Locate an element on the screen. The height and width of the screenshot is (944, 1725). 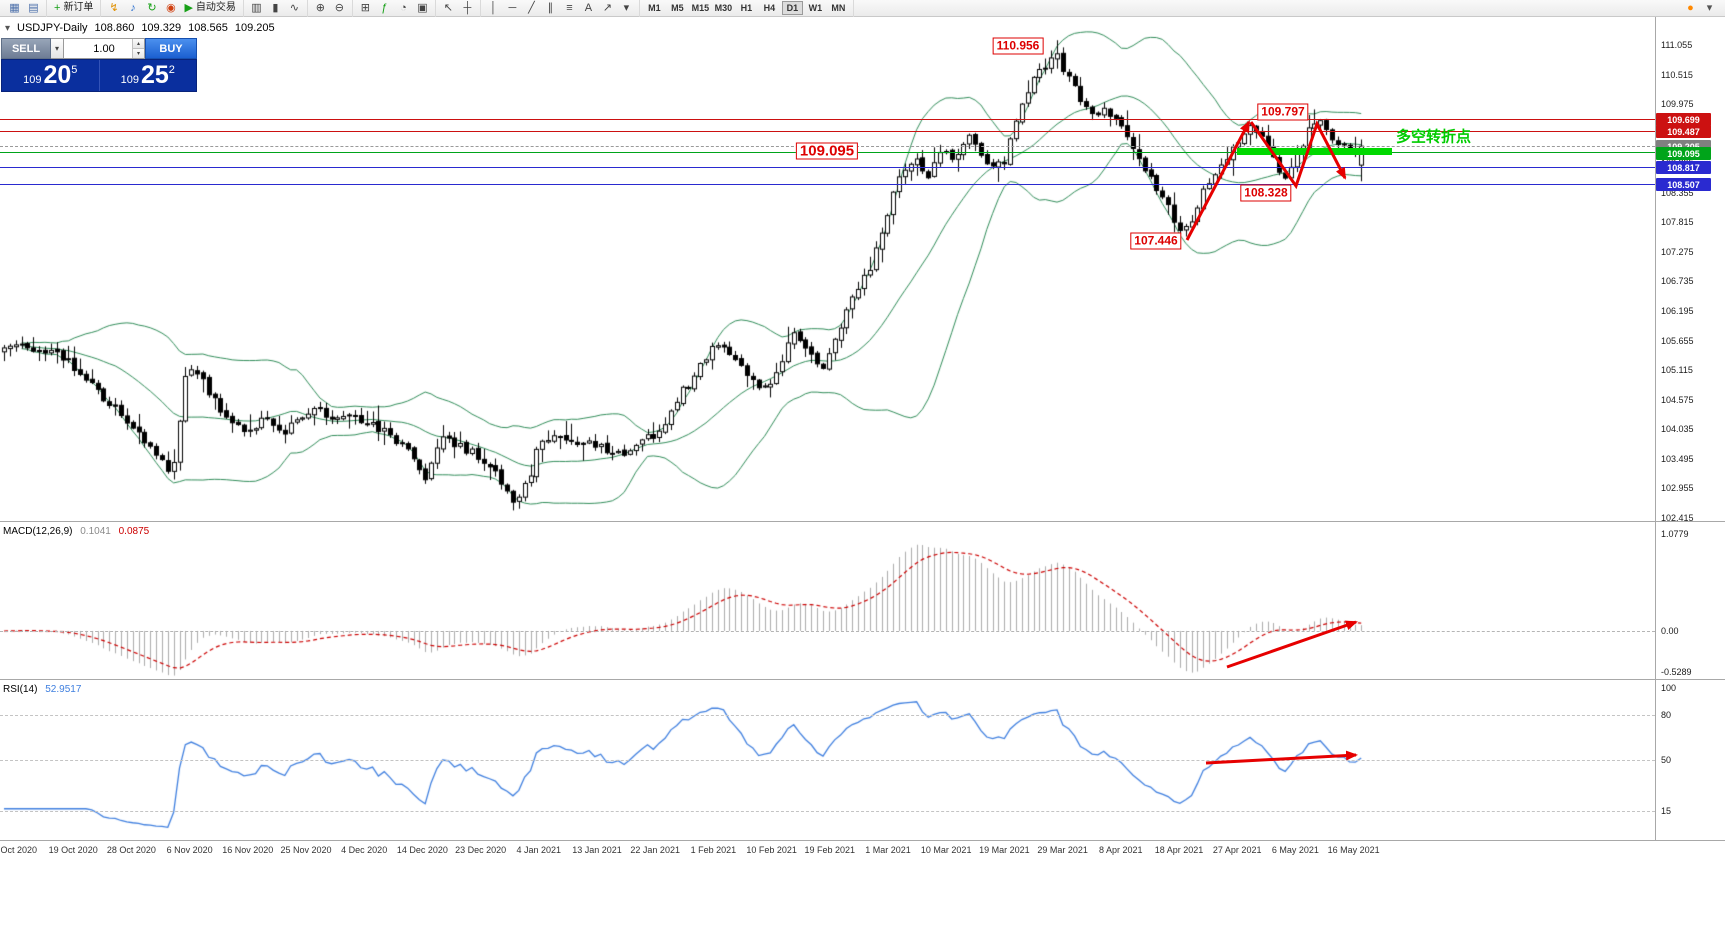
buy-price-display: 109 25 2 is located at coordinates (147, 75).